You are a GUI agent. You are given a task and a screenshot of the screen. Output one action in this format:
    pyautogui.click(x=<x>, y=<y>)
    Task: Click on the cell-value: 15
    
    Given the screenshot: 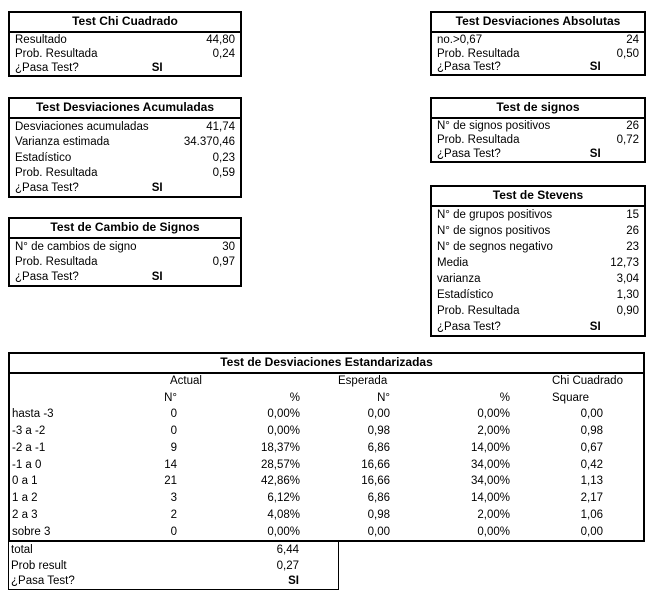 What is the action you would take?
    pyautogui.click(x=632, y=215)
    